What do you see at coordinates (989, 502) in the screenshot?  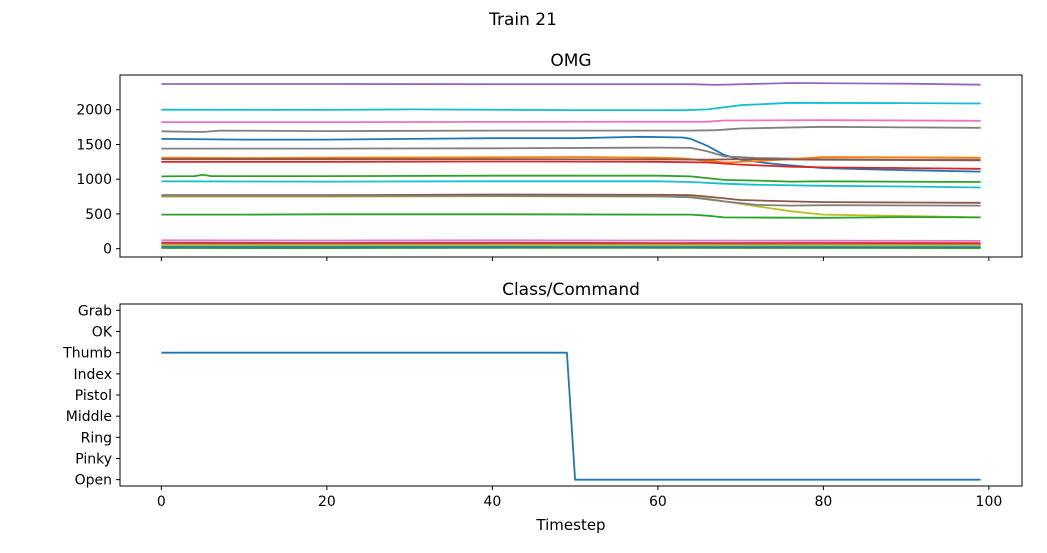 I see `x-tick-label: 100` at bounding box center [989, 502].